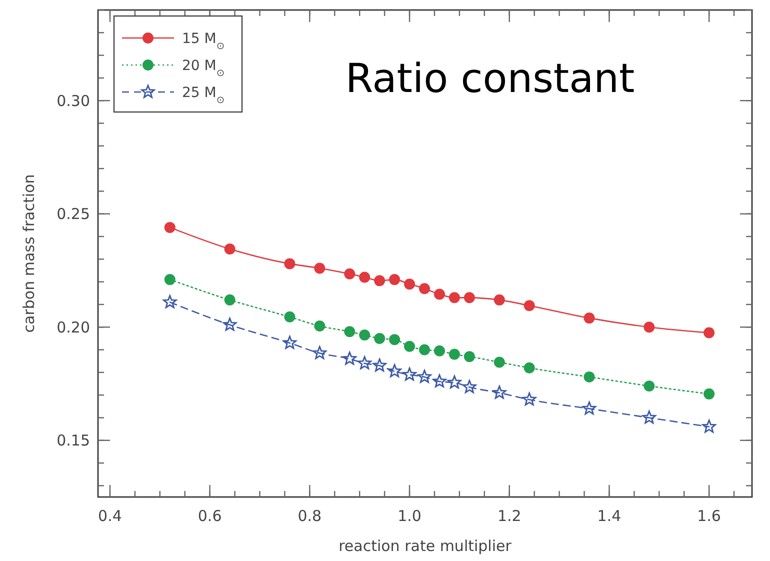 The image size is (770, 561). Describe the element at coordinates (110, 516) in the screenshot. I see `x-tick-label: 0.4` at that location.